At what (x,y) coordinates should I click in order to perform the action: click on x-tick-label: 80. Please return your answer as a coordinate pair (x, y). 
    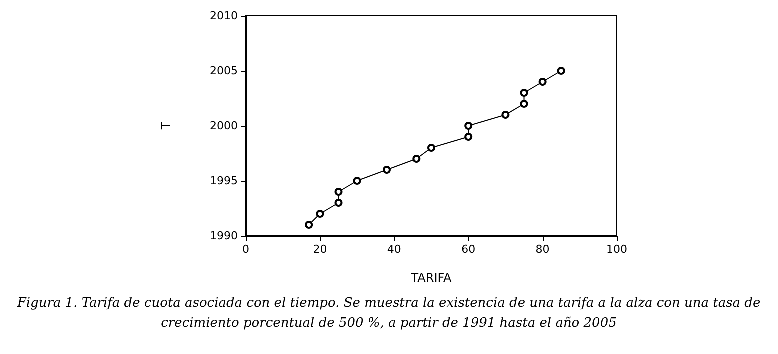
    Looking at the image, I should click on (543, 249).